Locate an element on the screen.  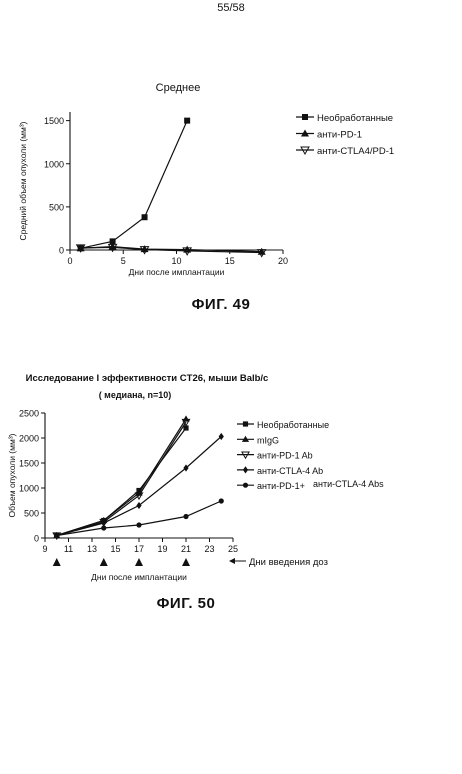
legend-label: анти-PD-1 is located at coordinates (339, 135).